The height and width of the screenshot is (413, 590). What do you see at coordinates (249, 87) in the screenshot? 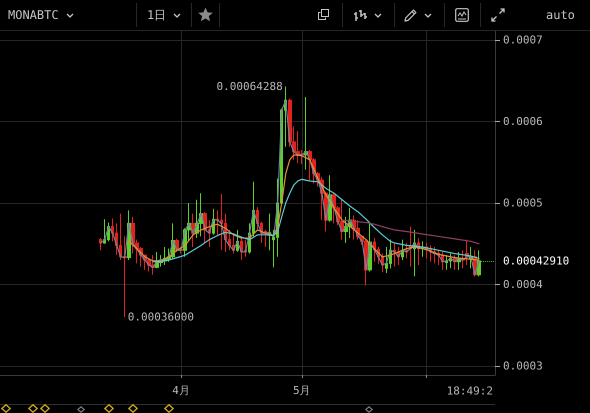
I see `annotation: 0.00064288` at bounding box center [249, 87].